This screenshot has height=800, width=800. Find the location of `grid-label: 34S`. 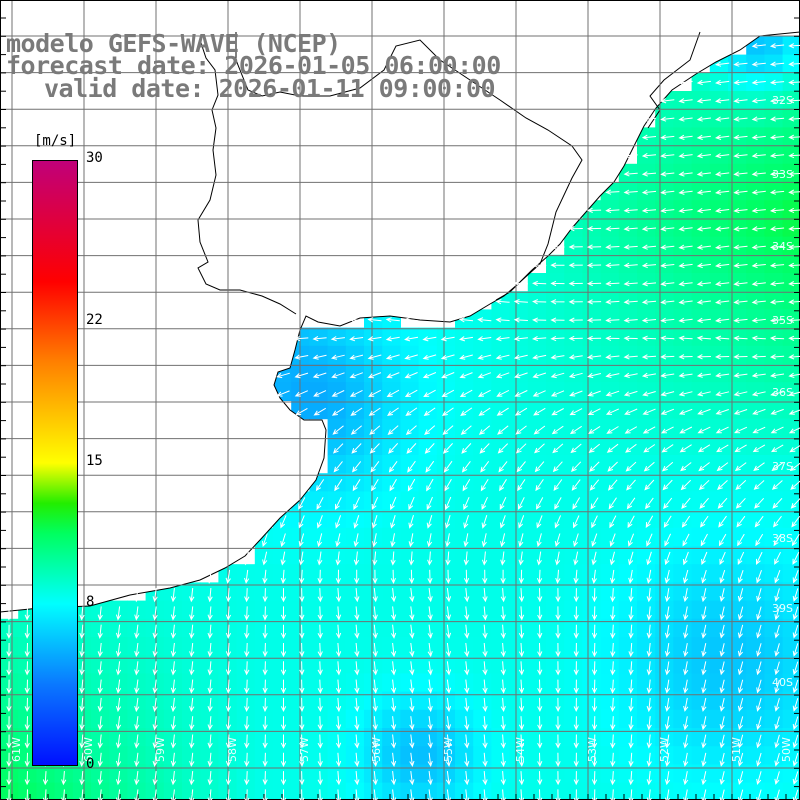

grid-label: 34S is located at coordinates (782, 246).